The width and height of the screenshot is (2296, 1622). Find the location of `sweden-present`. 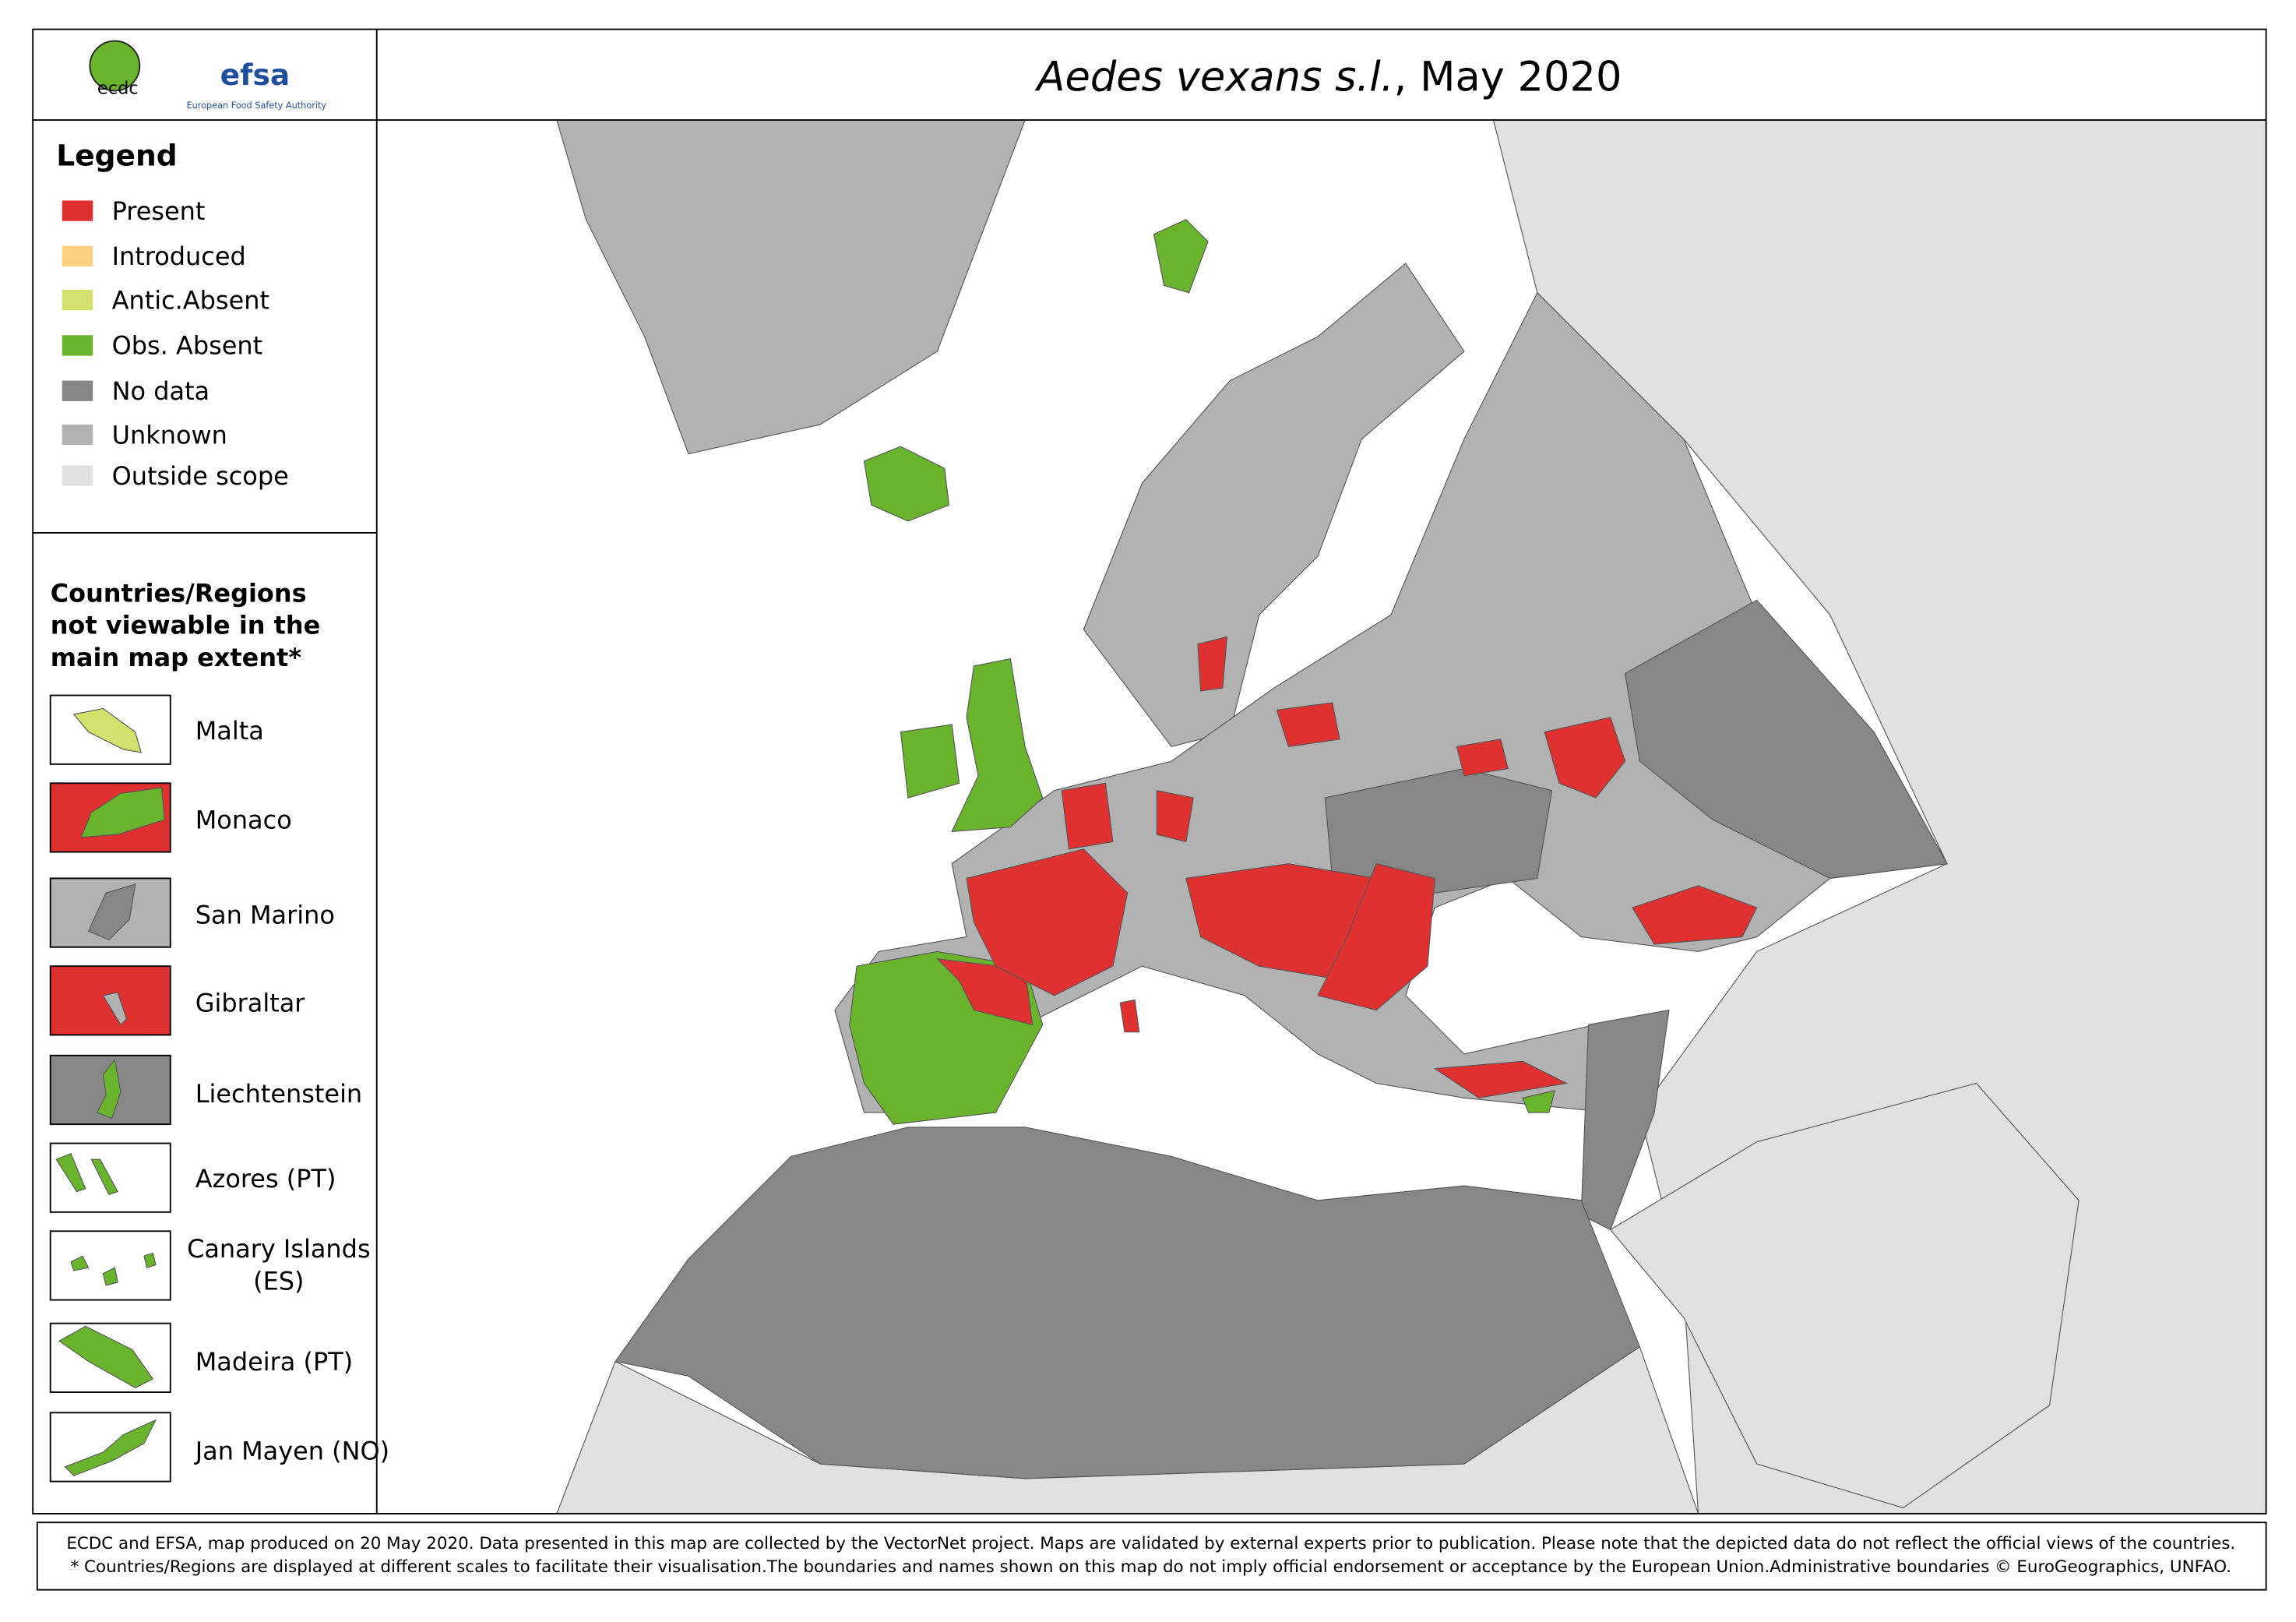

sweden-present is located at coordinates (1212, 664).